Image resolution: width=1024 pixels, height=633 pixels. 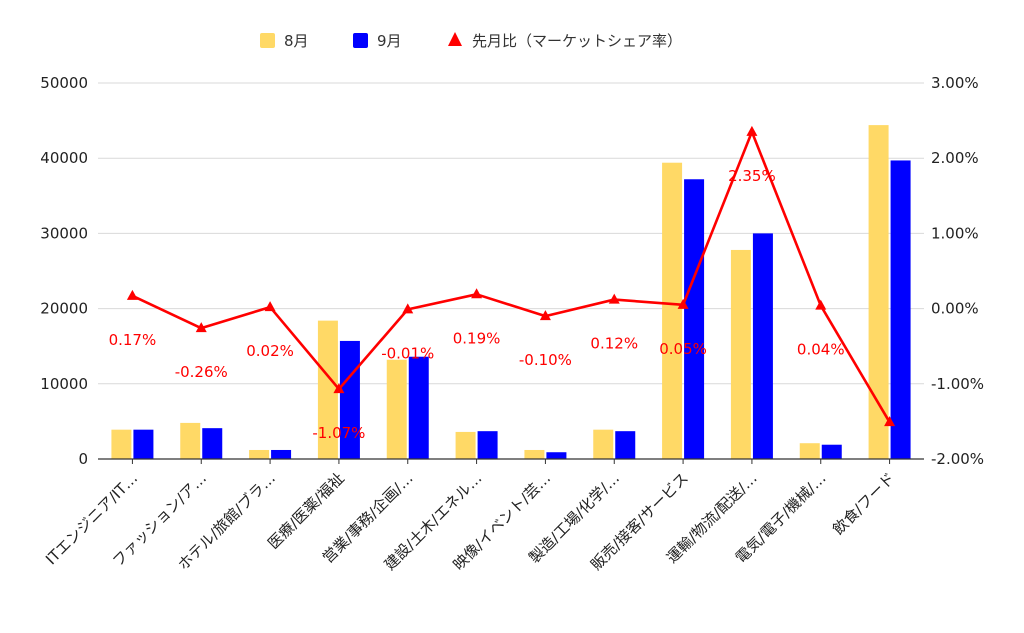 I want to click on data-label: 0.19%, so click(x=477, y=338).